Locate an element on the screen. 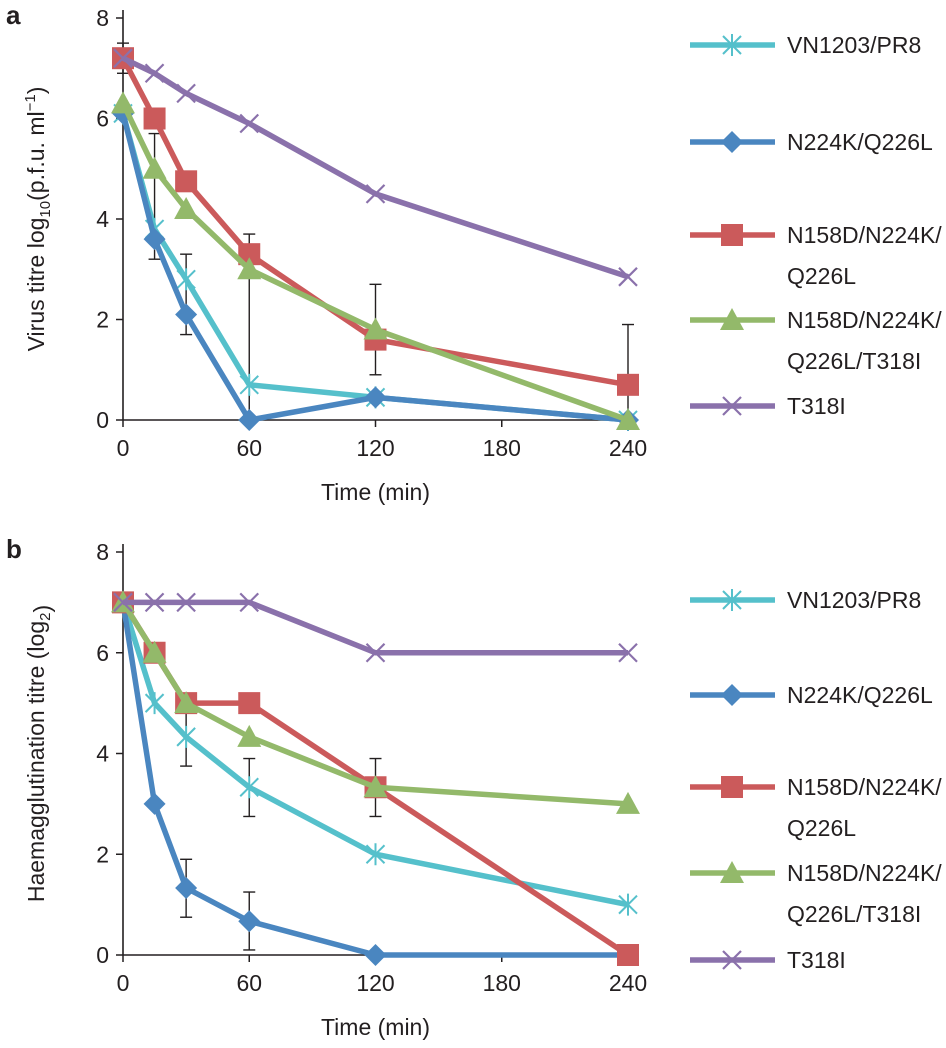 The height and width of the screenshot is (1048, 946). x-tick-label: 240 is located at coordinates (628, 983).